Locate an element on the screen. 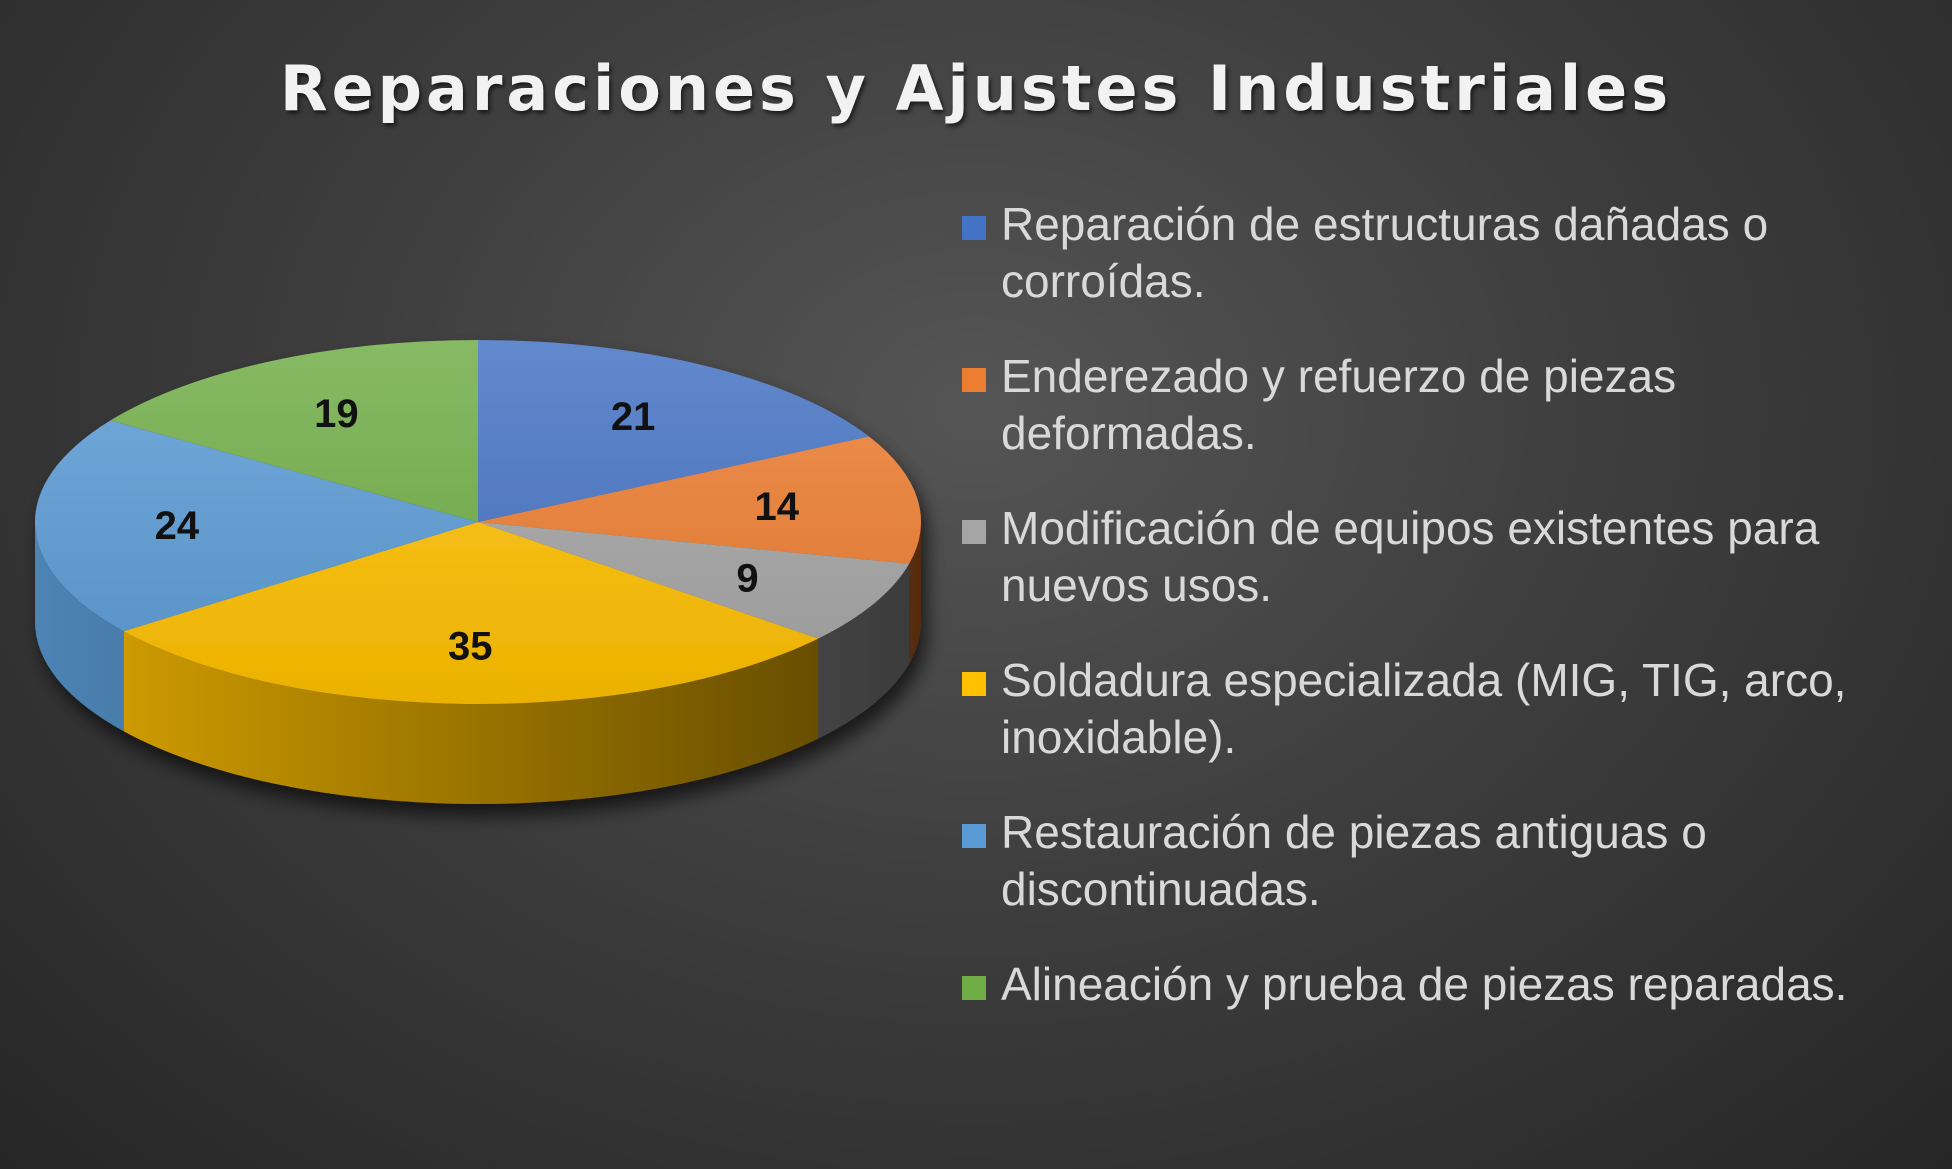 The height and width of the screenshot is (1169, 1952). data-label-6: 19 is located at coordinates (336, 414).